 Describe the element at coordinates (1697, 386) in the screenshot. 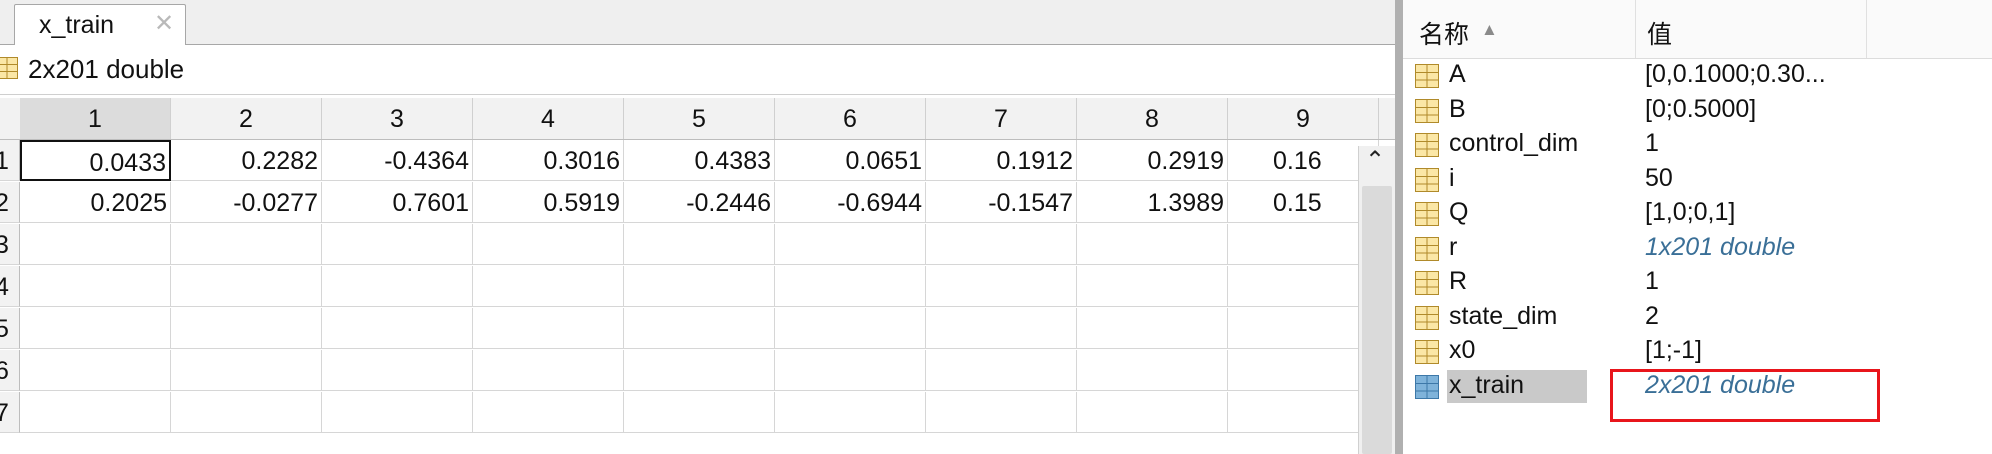

I see `workspace-variable-row: x_train 2x201 double` at that location.